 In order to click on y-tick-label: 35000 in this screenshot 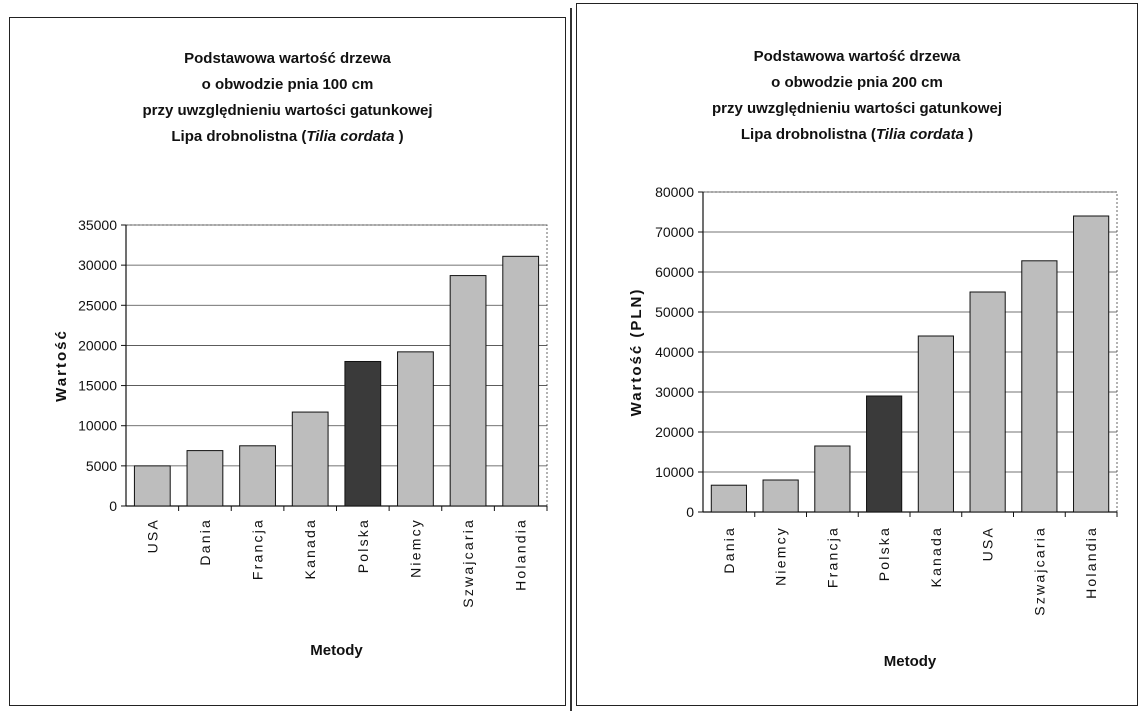, I will do `click(97, 225)`.